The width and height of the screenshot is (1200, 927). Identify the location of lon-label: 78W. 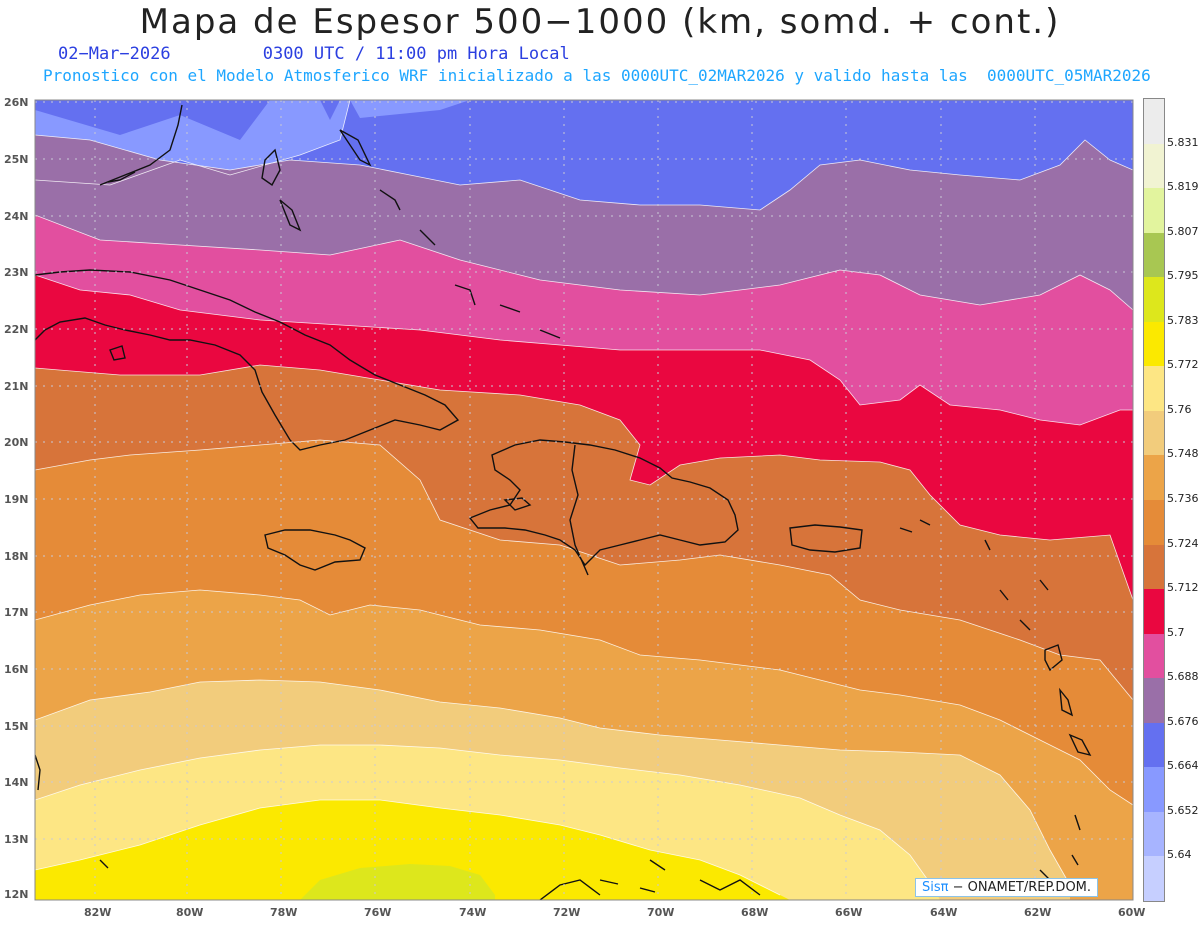
(284, 912).